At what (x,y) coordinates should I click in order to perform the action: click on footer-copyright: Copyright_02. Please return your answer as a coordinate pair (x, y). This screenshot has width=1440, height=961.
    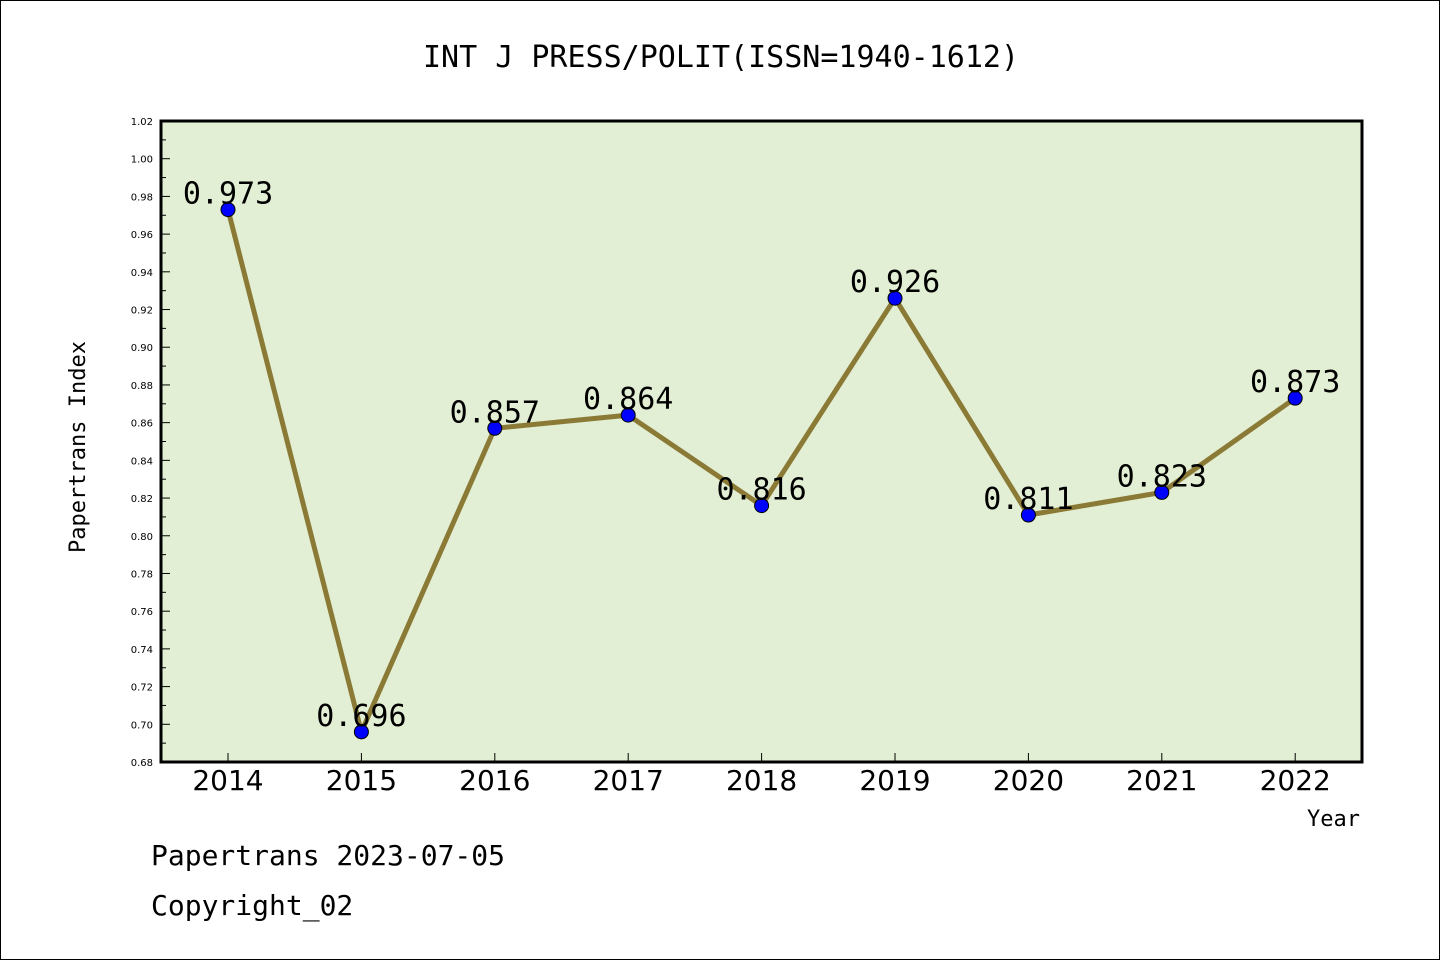
    Looking at the image, I should click on (252, 906).